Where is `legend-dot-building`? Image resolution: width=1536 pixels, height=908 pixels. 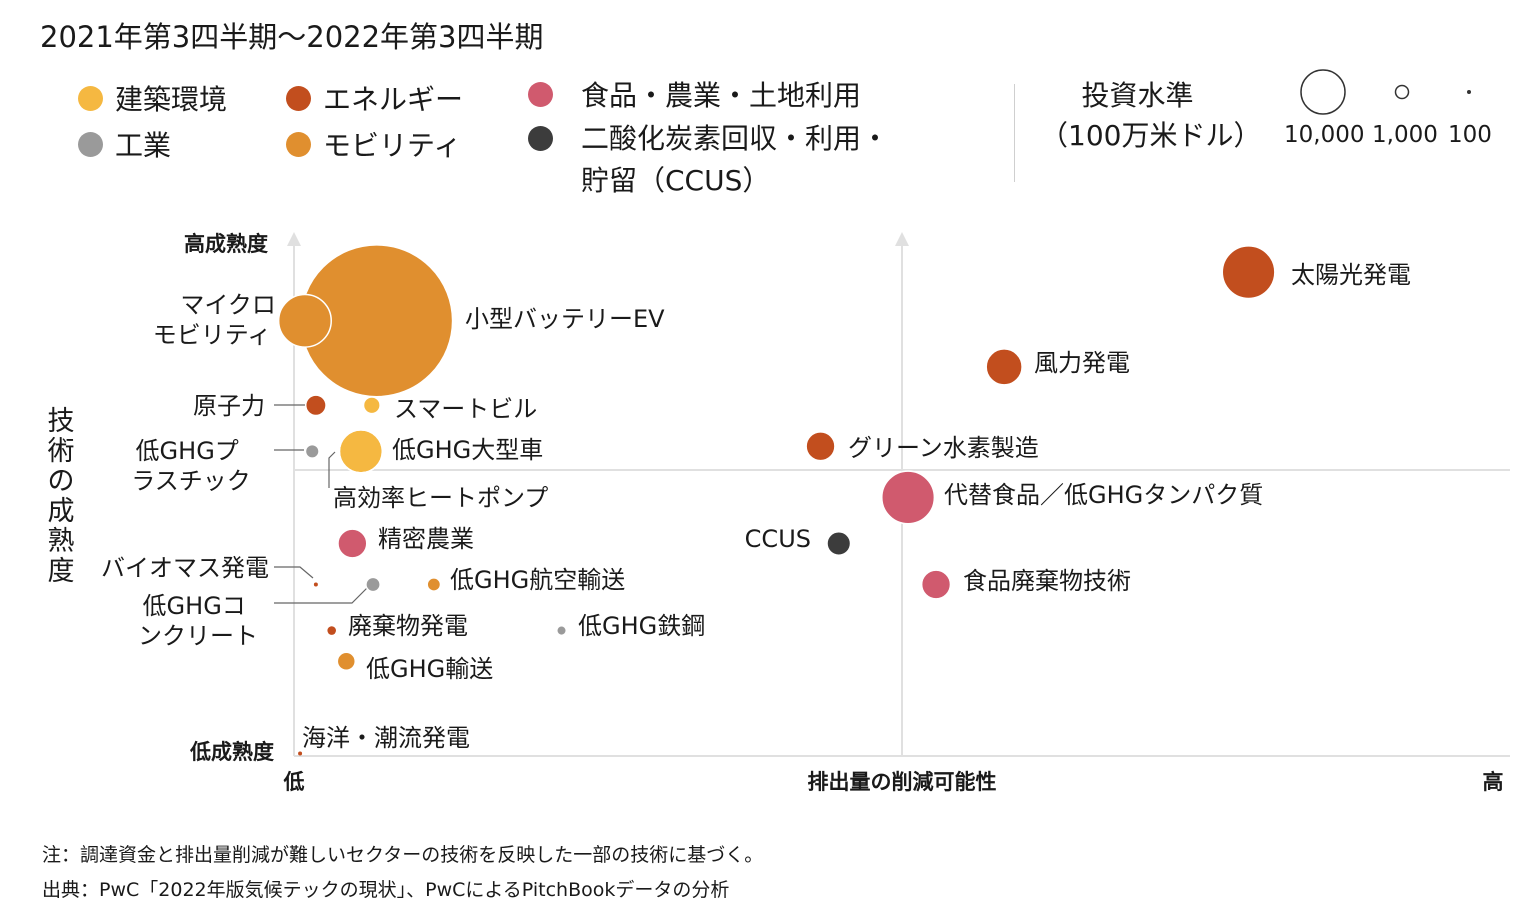
legend-dot-building is located at coordinates (90, 98).